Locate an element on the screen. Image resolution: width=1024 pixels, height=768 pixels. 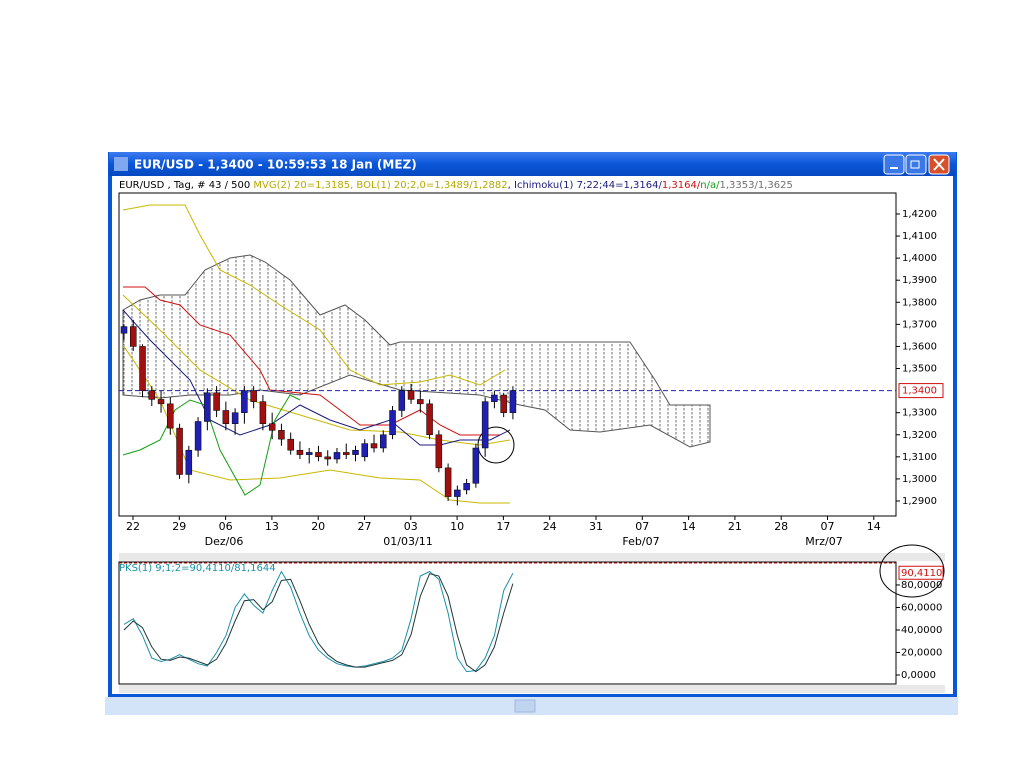
scroll-thumb is located at coordinates (525, 706).